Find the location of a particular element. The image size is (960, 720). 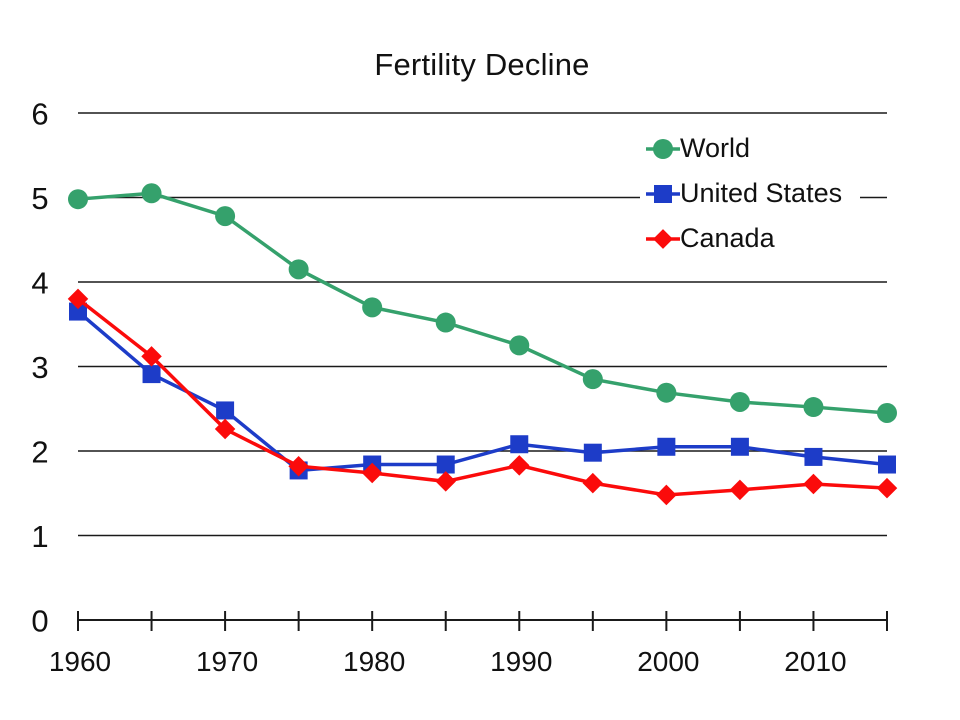

y-tick-label: 2 is located at coordinates (39, 452).